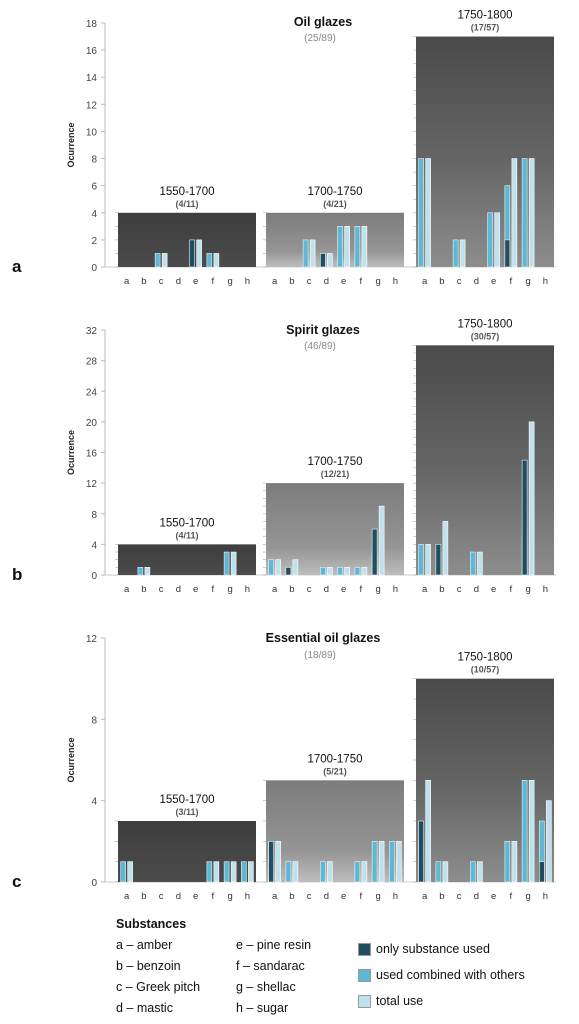 This screenshot has height=1024, width=579. Describe the element at coordinates (335, 771) in the screenshot. I see `period-ratio: (5/21)` at that location.